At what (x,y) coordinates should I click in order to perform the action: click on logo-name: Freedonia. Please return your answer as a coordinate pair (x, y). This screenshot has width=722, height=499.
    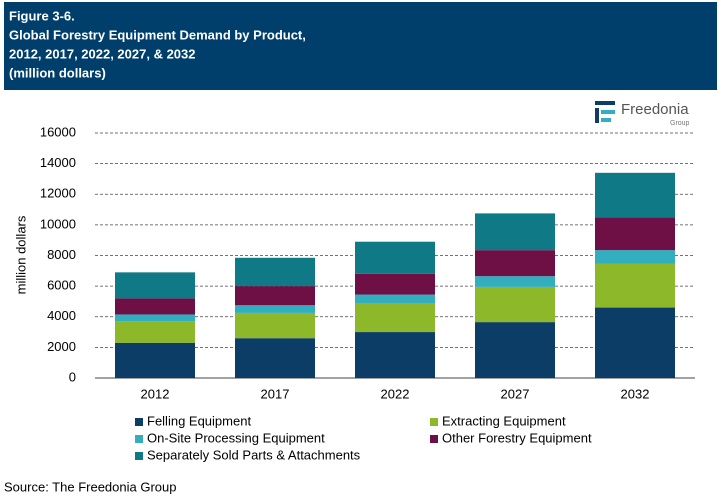
    Looking at the image, I should click on (655, 109).